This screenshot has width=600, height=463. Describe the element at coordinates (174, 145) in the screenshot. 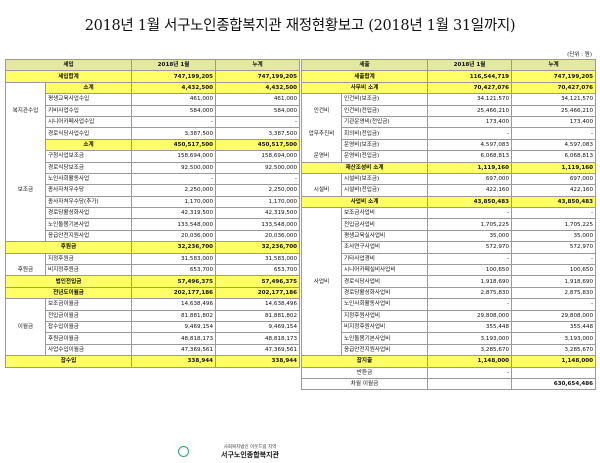

I see `amount-month: 450,517,500` at that location.